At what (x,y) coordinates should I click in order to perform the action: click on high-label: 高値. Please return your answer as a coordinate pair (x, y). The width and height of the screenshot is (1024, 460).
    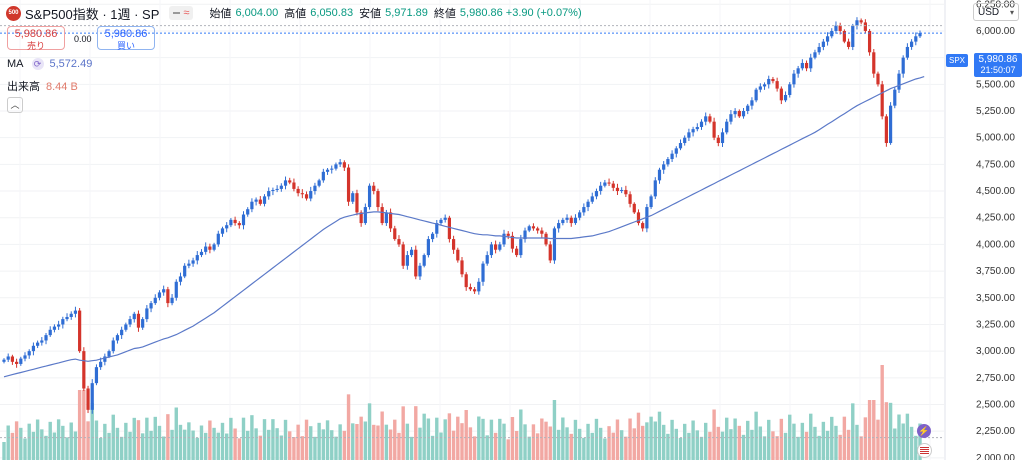
    Looking at the image, I should click on (295, 14).